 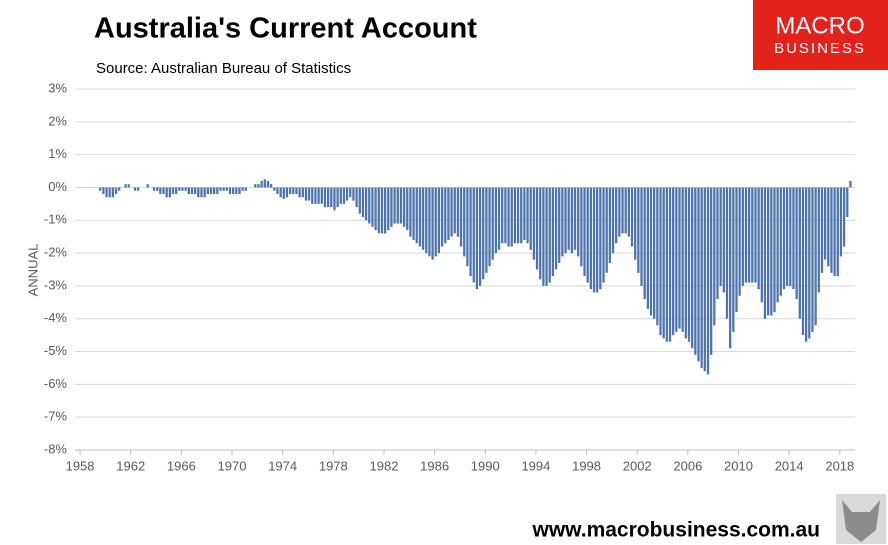 What do you see at coordinates (56, 448) in the screenshot?
I see `y-tick-label: -8%` at bounding box center [56, 448].